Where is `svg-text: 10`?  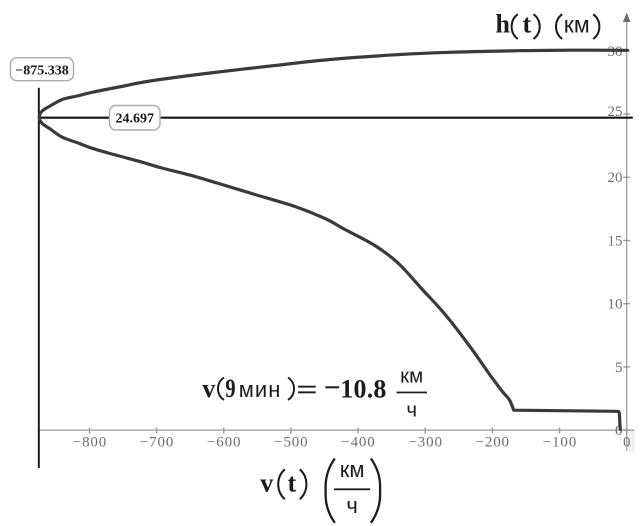 svg-text: 10 is located at coordinates (615, 305).